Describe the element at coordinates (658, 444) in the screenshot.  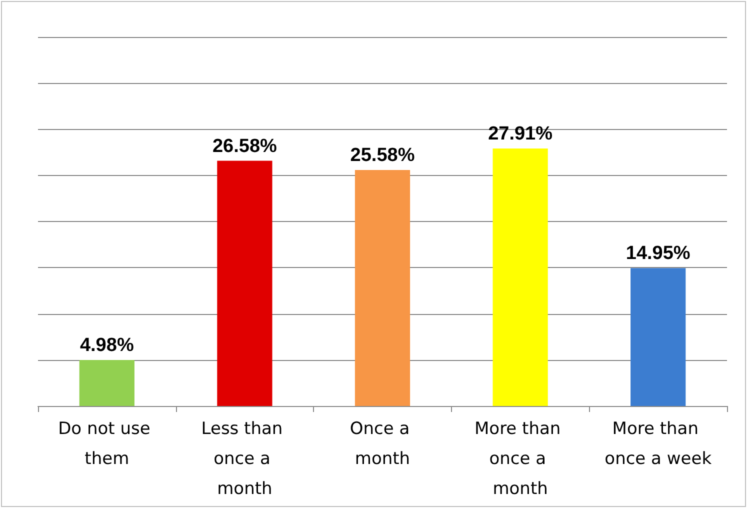
I see `x-tick-label: More than once a week` at that location.